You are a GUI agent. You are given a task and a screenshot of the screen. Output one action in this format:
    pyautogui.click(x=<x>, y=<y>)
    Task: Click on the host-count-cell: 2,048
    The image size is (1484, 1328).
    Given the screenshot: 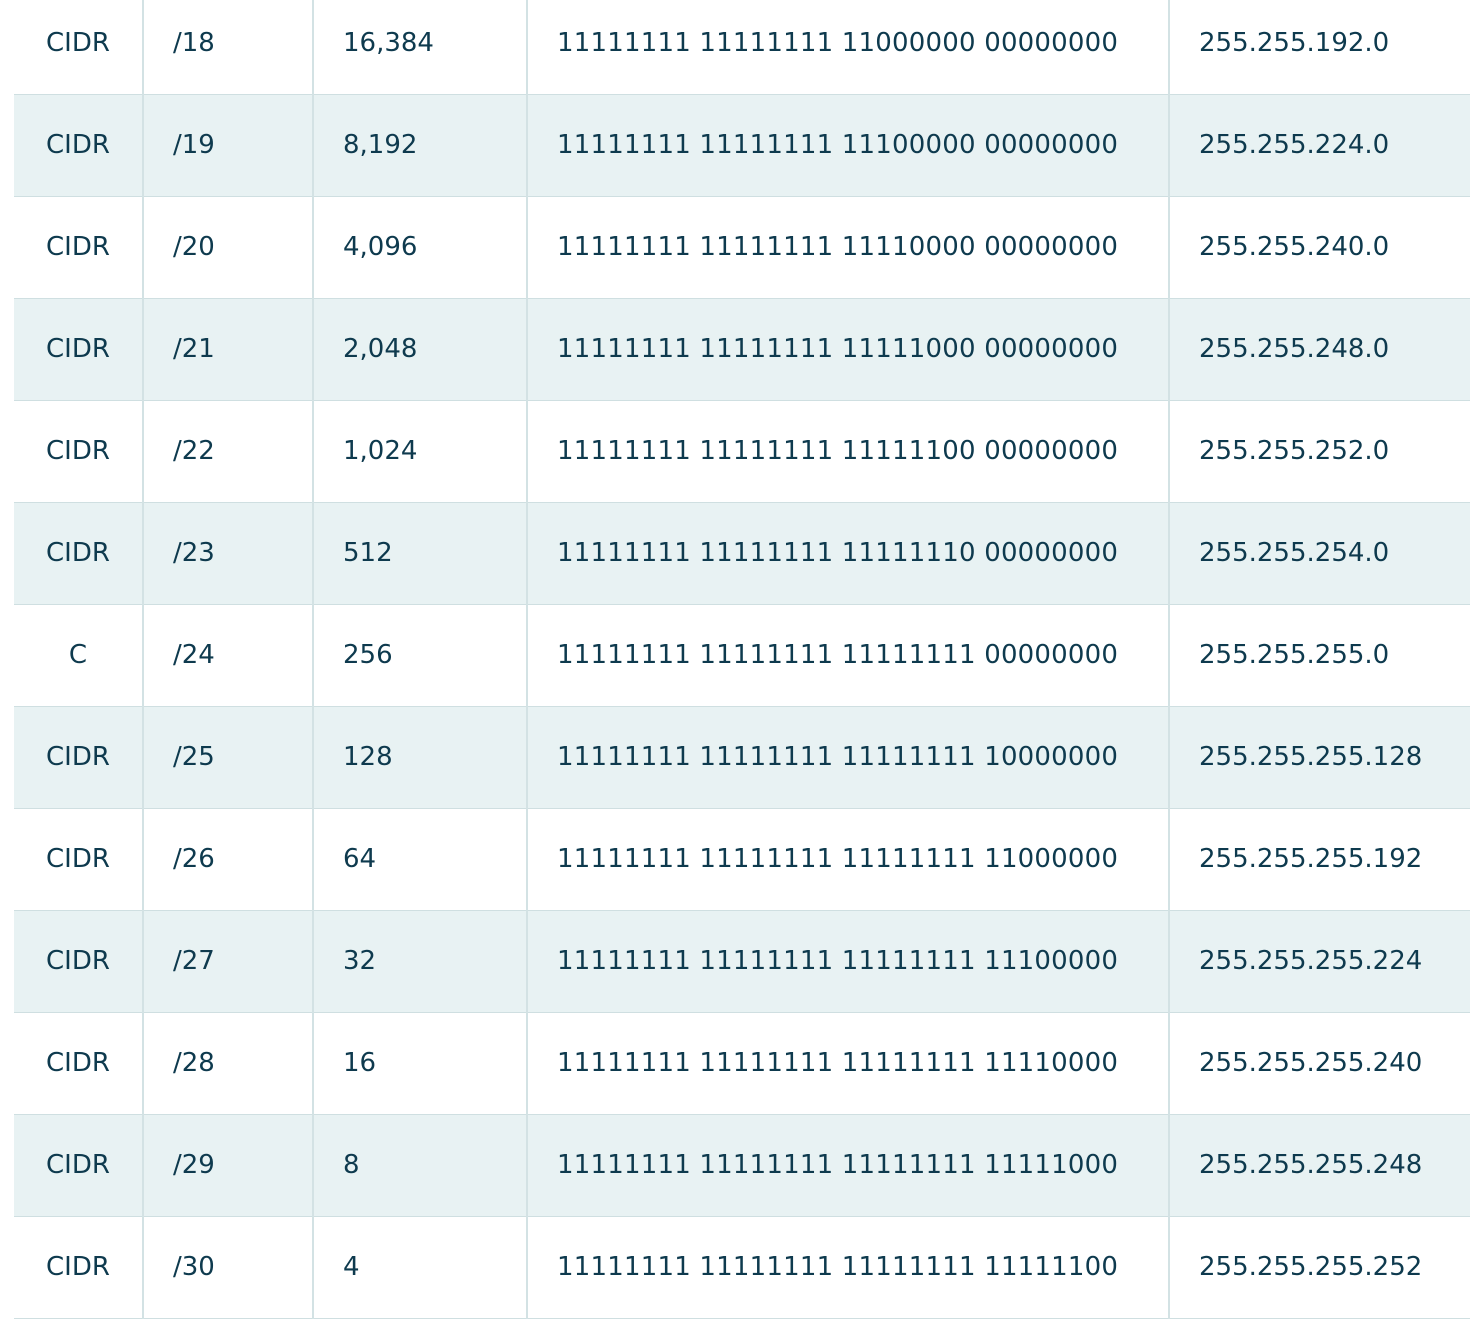 What is the action you would take?
    pyautogui.click(x=419, y=349)
    